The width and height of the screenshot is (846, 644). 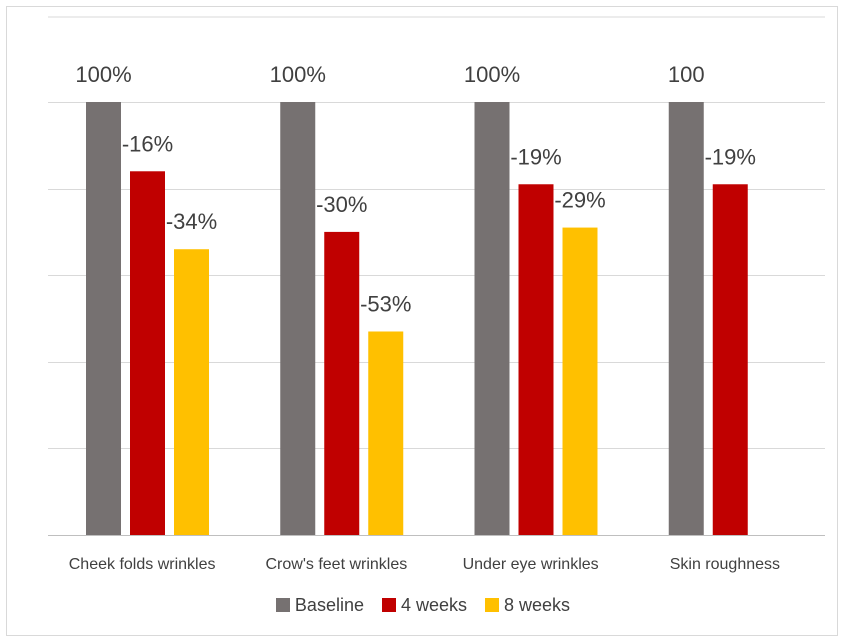 What do you see at coordinates (537, 604) in the screenshot?
I see `legend-label-8-weeks: 8 weeks` at bounding box center [537, 604].